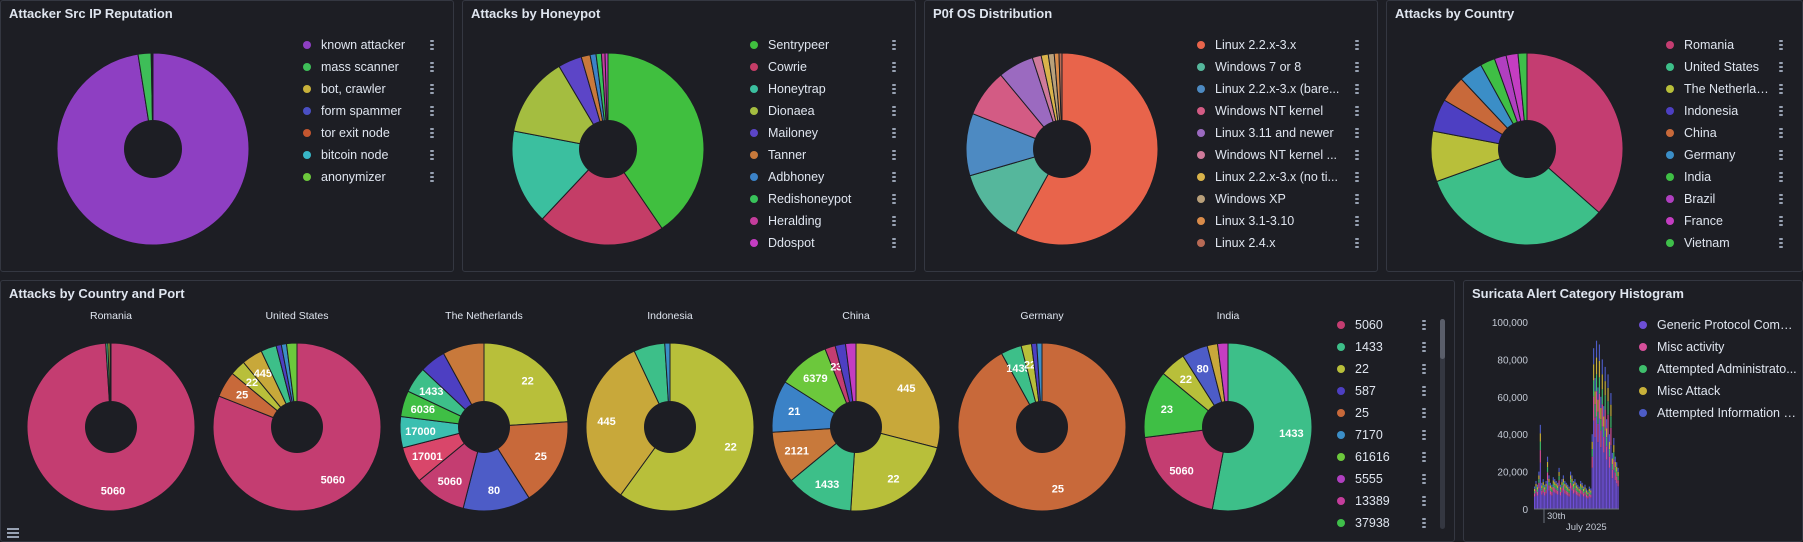 The width and height of the screenshot is (1803, 542). Describe the element at coordinates (1284, 111) in the screenshot. I see `legend-item: Windows NT kernel` at that location.